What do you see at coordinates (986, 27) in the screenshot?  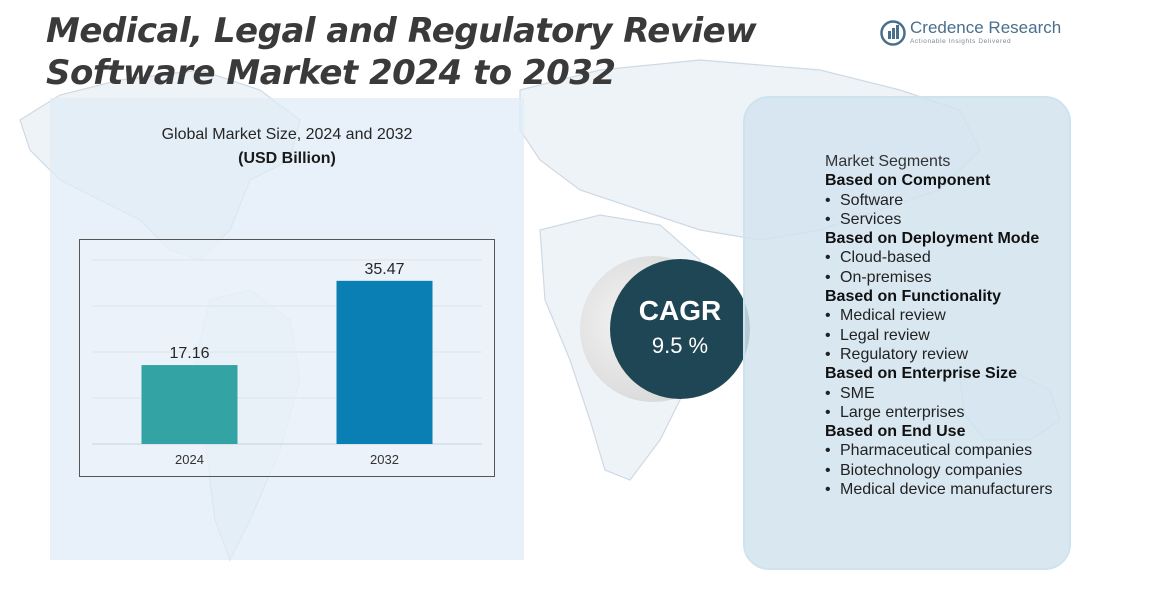 I see `logo-name: Credence Research` at bounding box center [986, 27].